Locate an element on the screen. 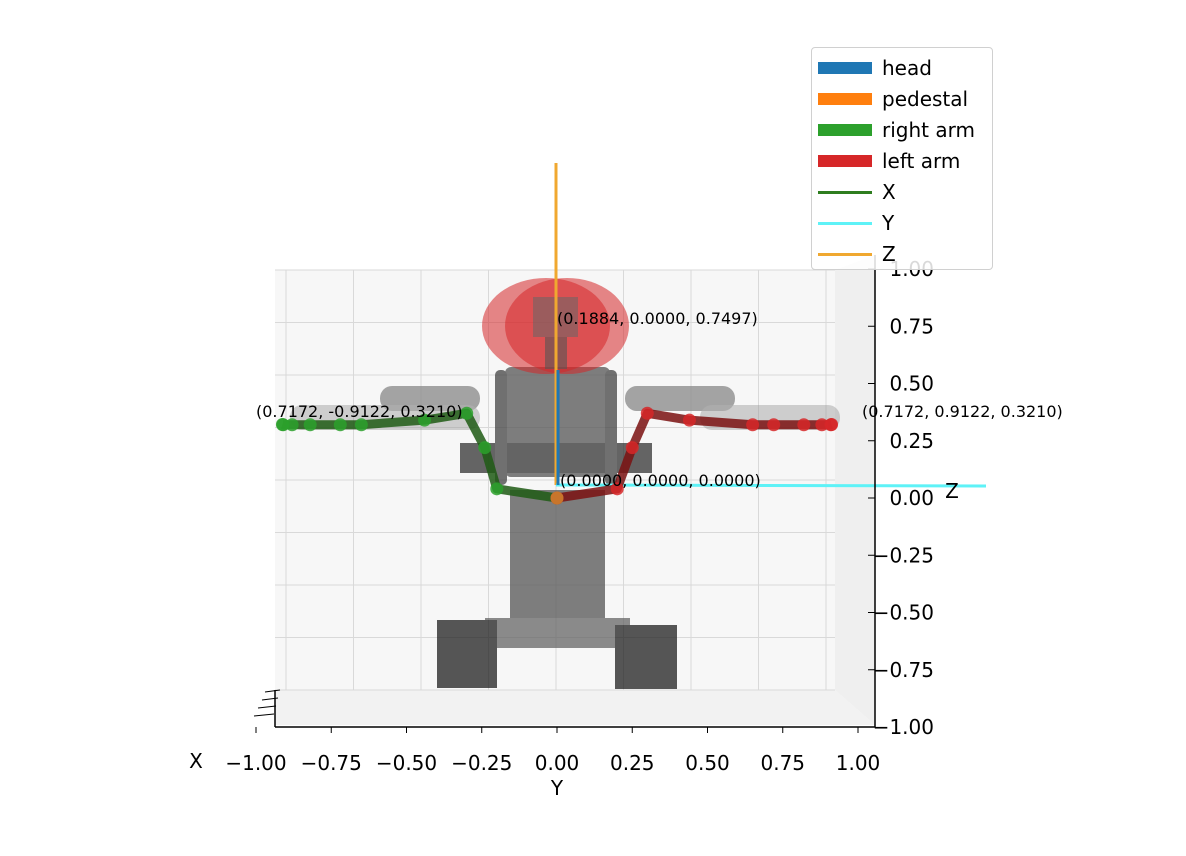 The height and width of the screenshot is (856, 1186). legend-item-right-arm: right arm is located at coordinates (902, 130).